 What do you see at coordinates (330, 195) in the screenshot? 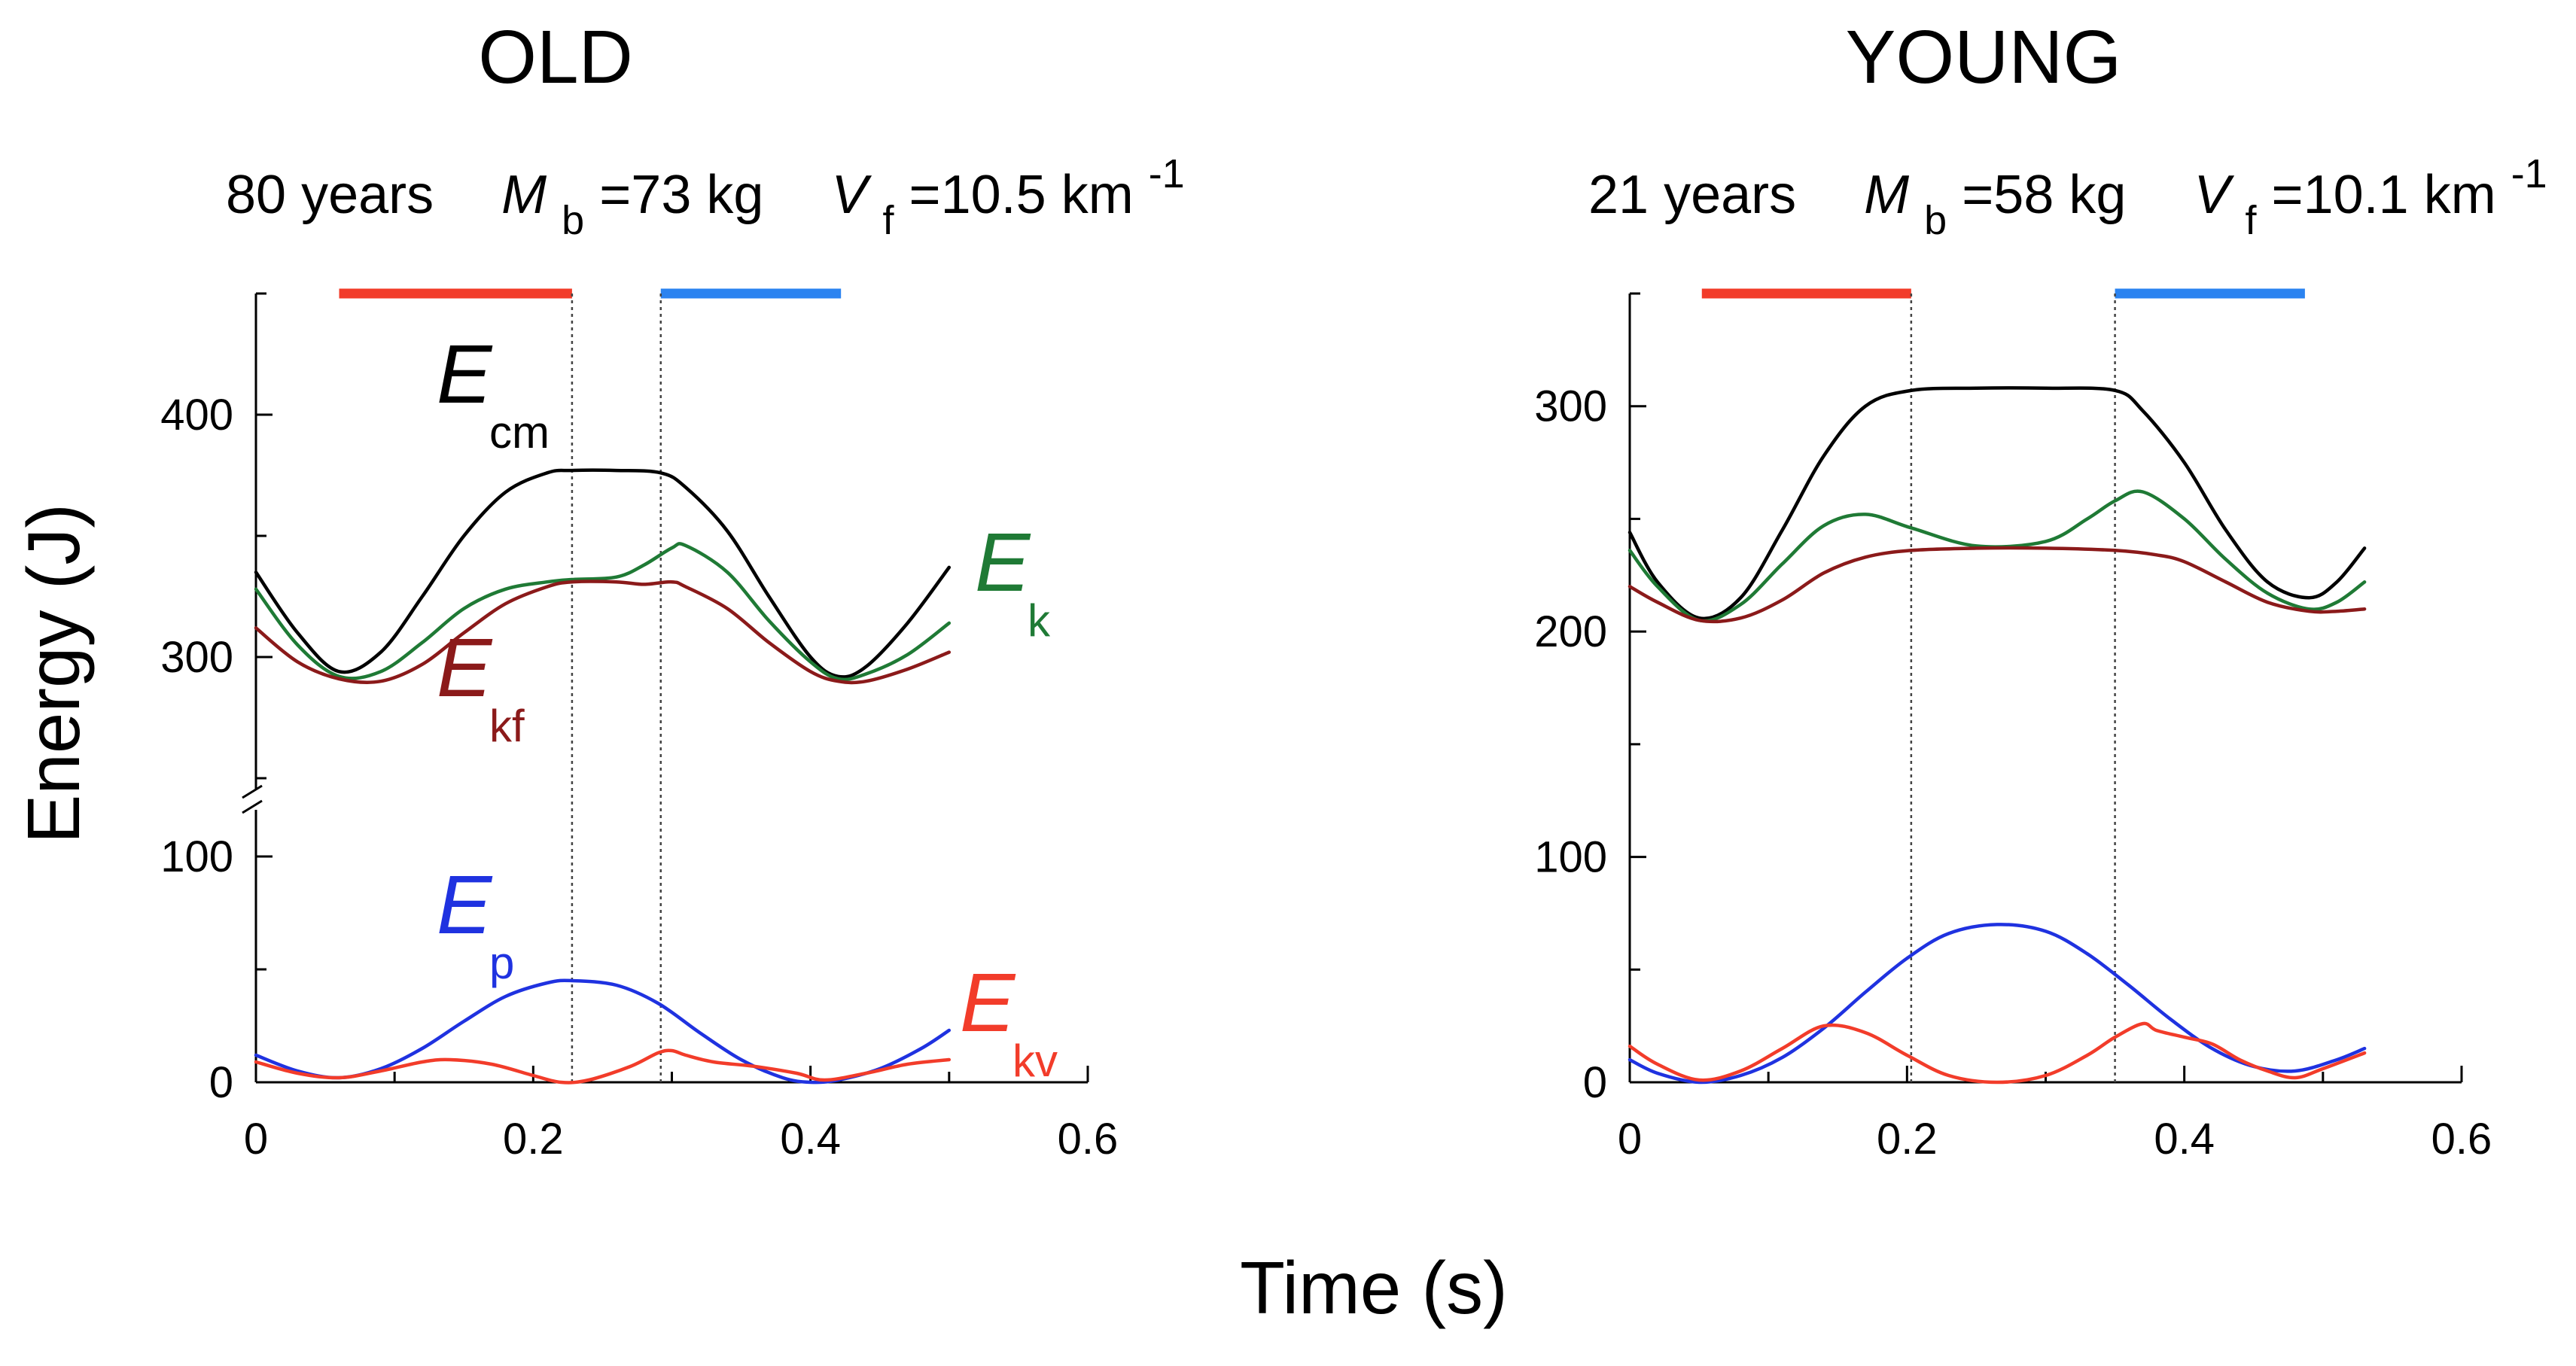
I see `panel-old-age: 80 years` at bounding box center [330, 195].